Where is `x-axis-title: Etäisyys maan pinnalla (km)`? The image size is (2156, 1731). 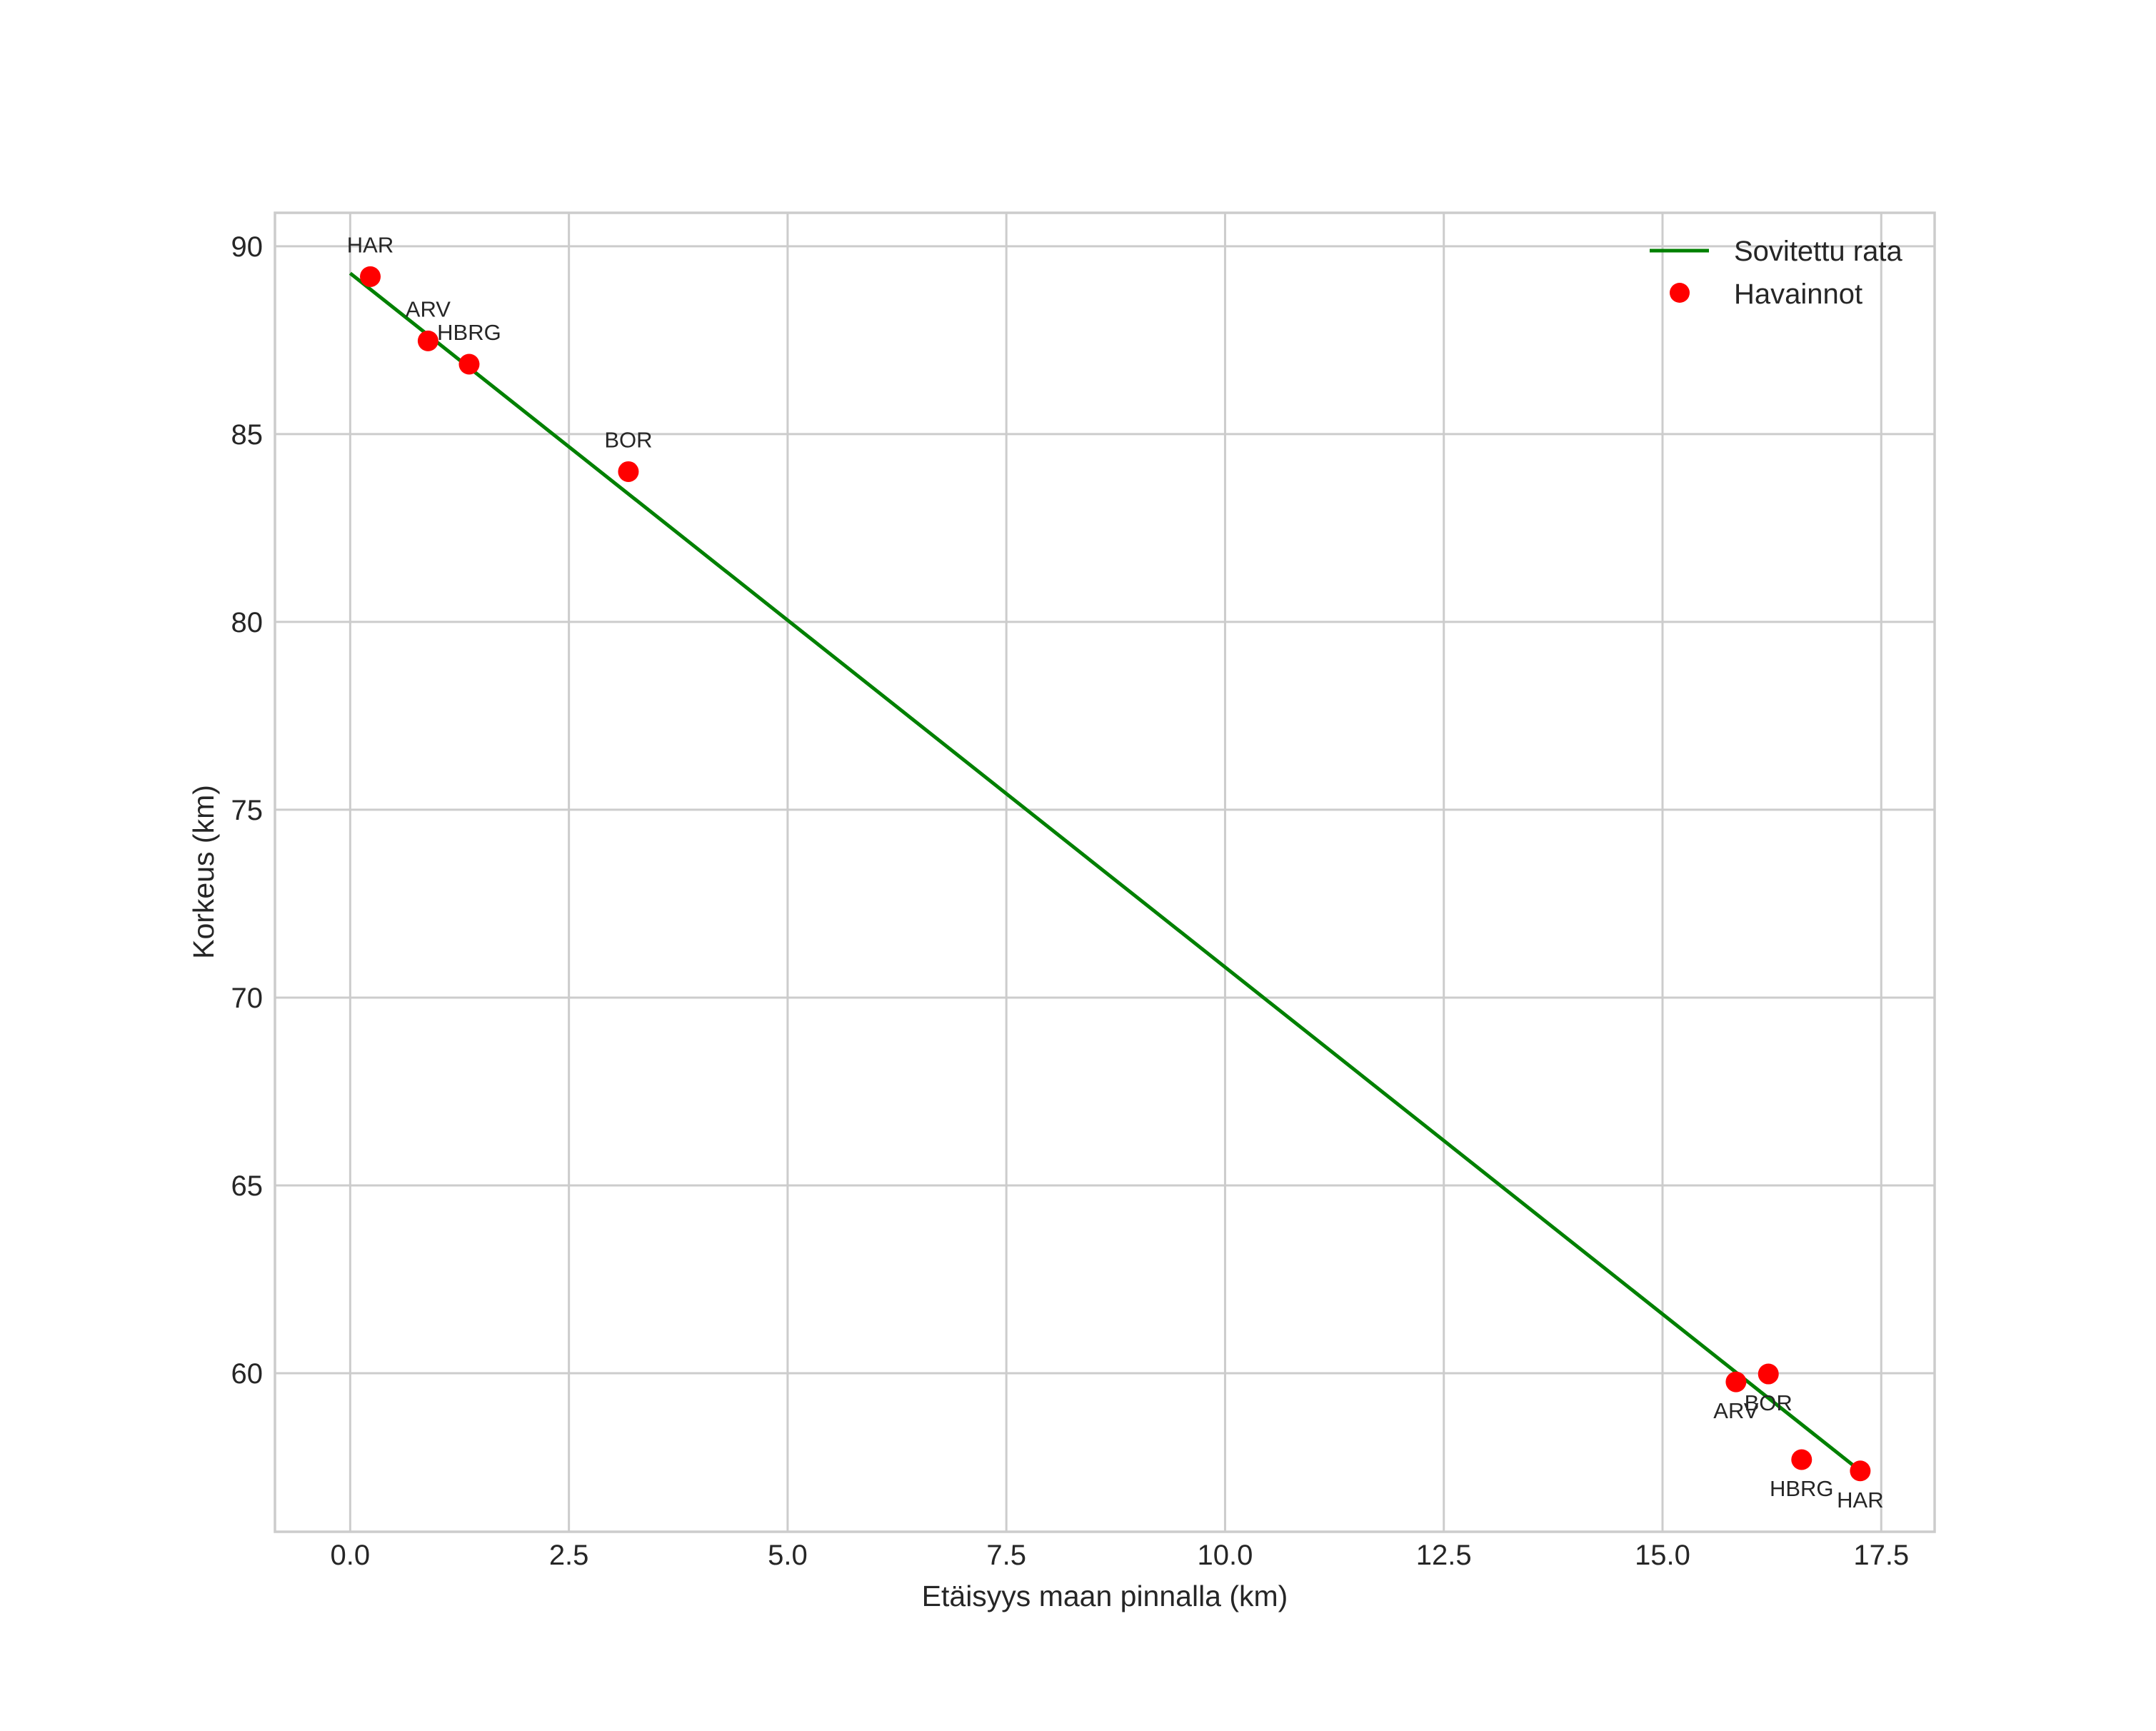
x-axis-title: Etäisyys maan pinnalla (km) is located at coordinates (1105, 1596).